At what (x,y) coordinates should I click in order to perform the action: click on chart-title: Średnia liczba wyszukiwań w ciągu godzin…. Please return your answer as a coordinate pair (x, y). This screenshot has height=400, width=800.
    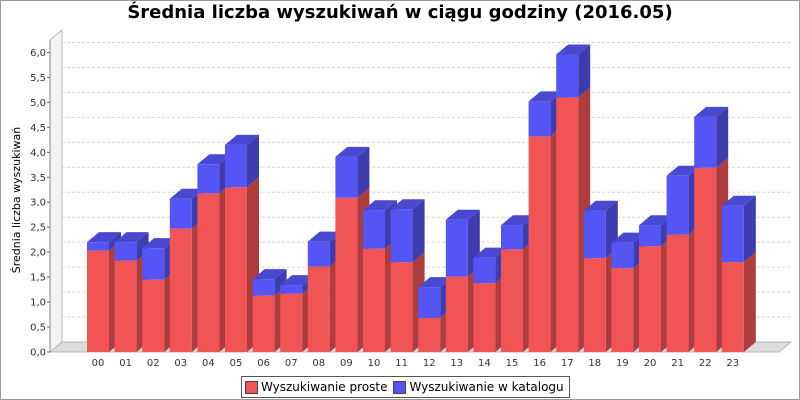
    Looking at the image, I should click on (400, 12).